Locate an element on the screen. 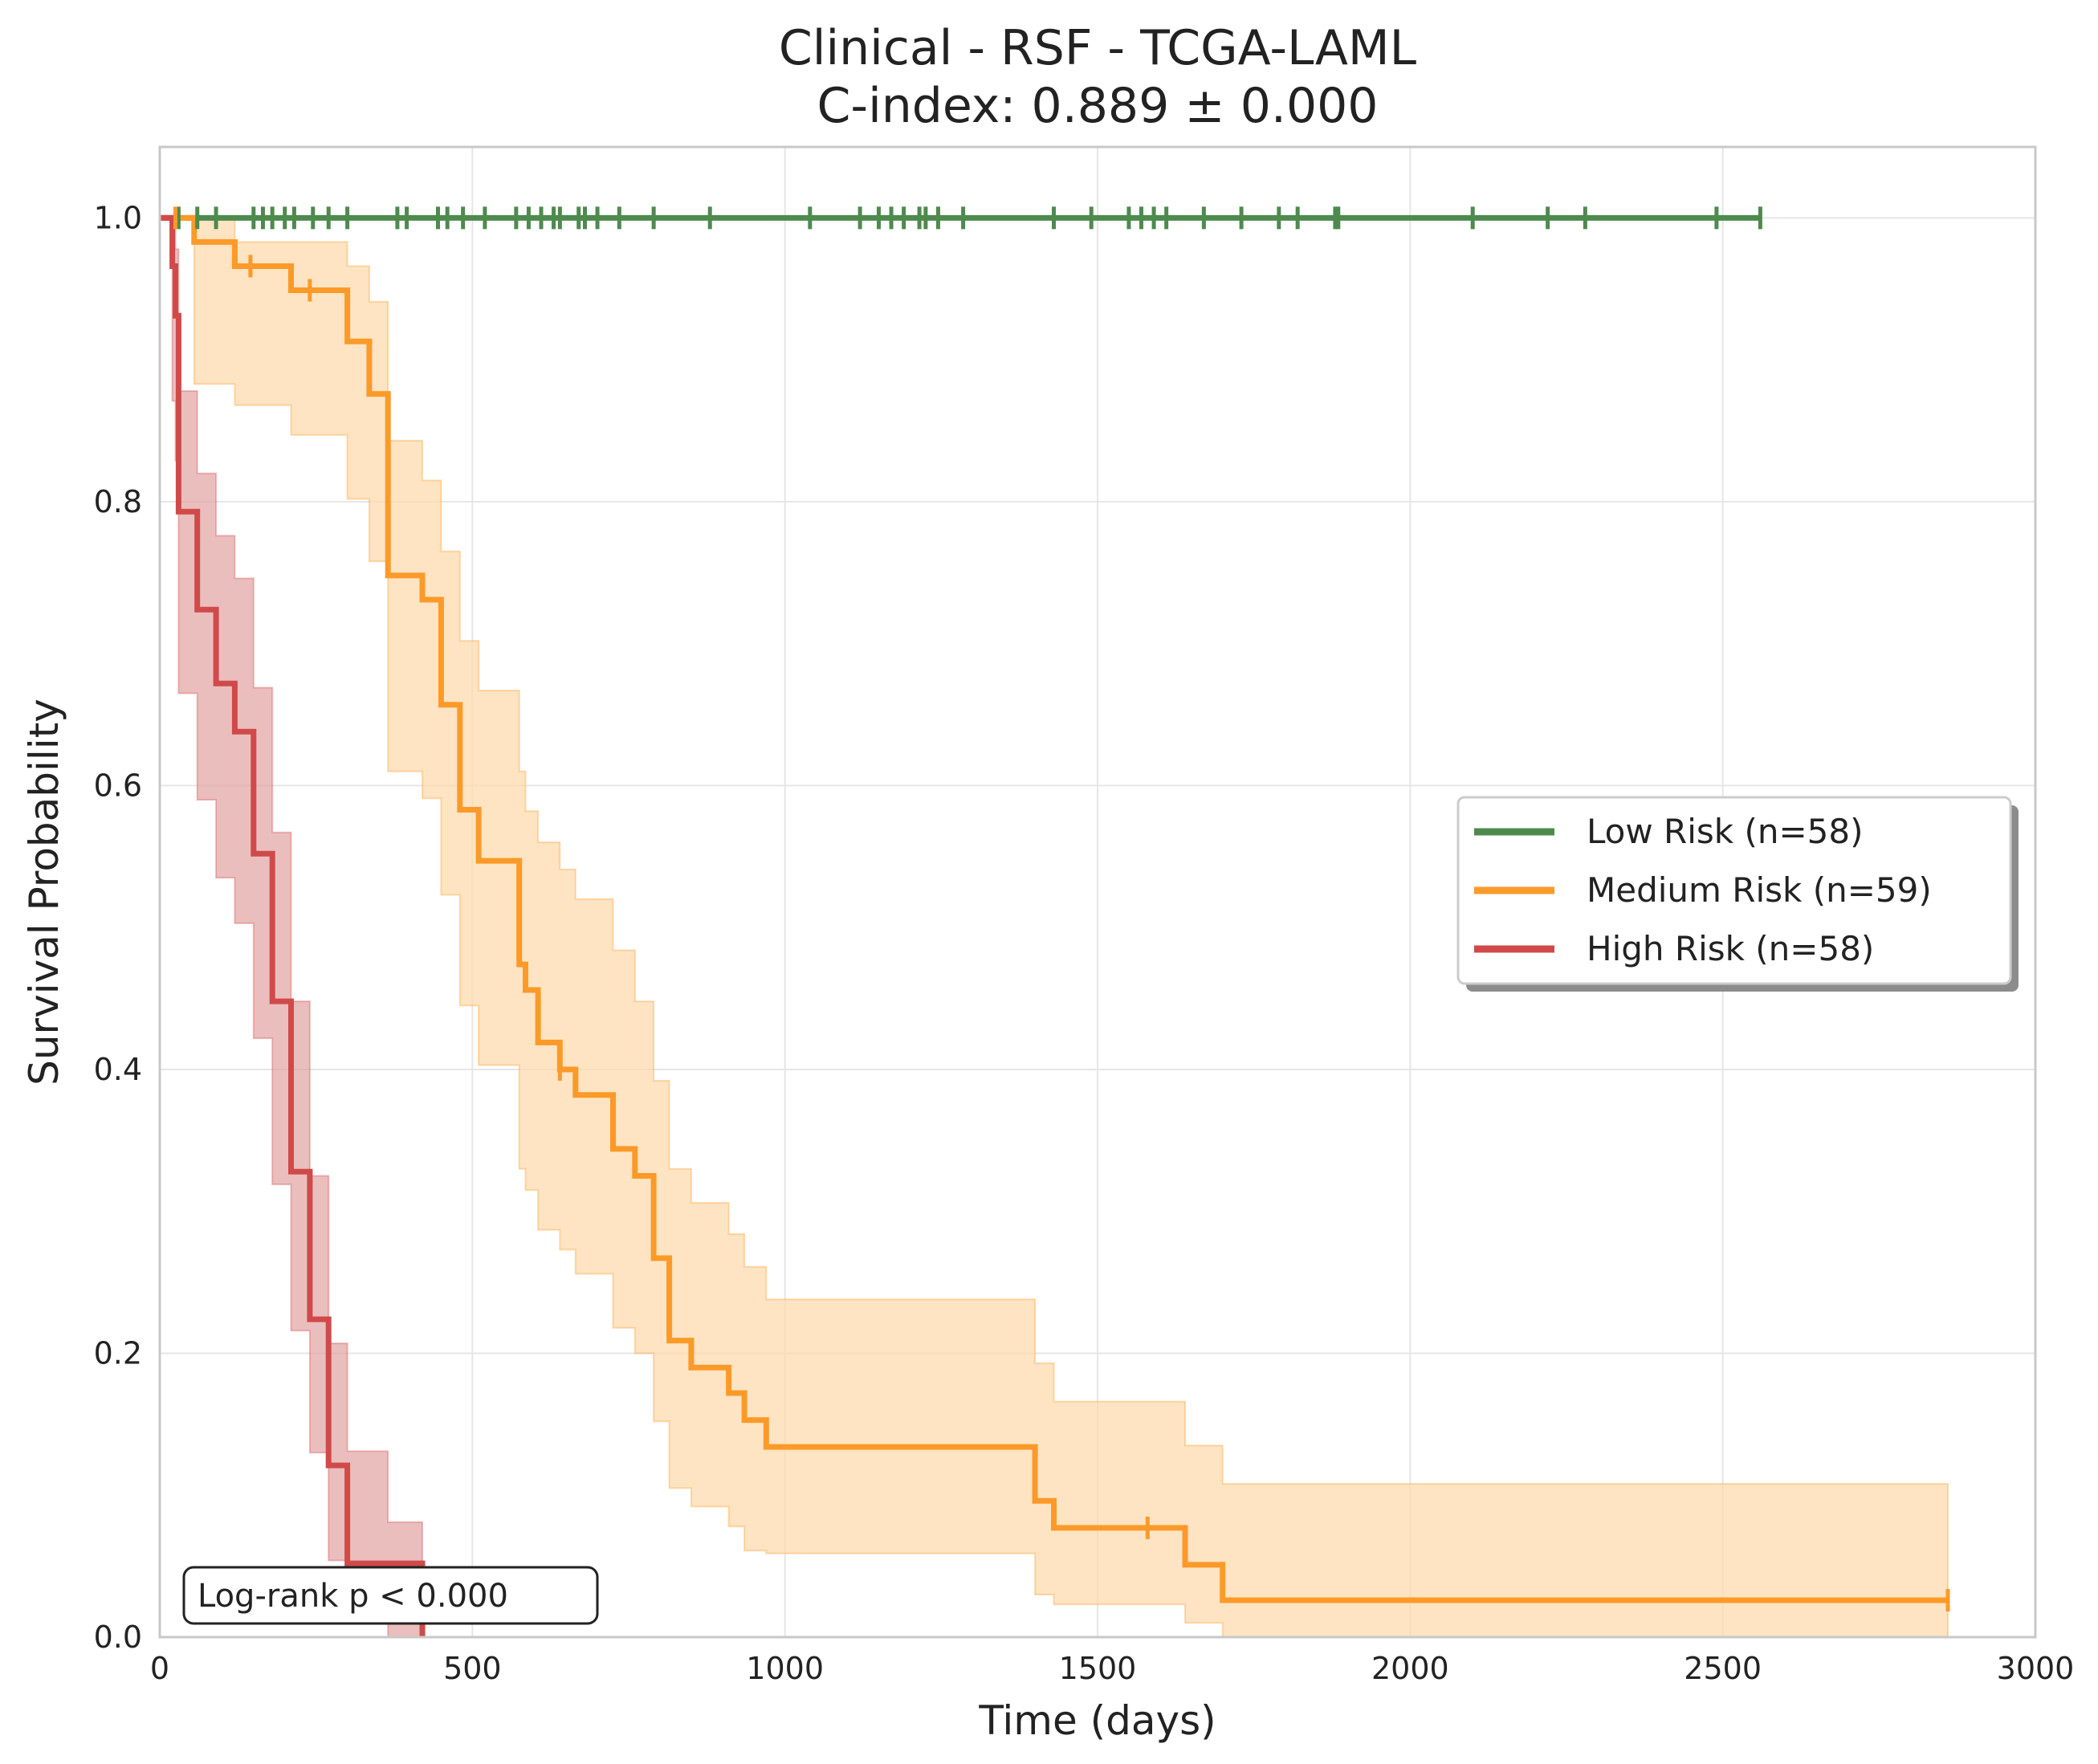 Image resolution: width=2098 pixels, height=1764 pixels. x-tick-label: 2000 is located at coordinates (1410, 1668).